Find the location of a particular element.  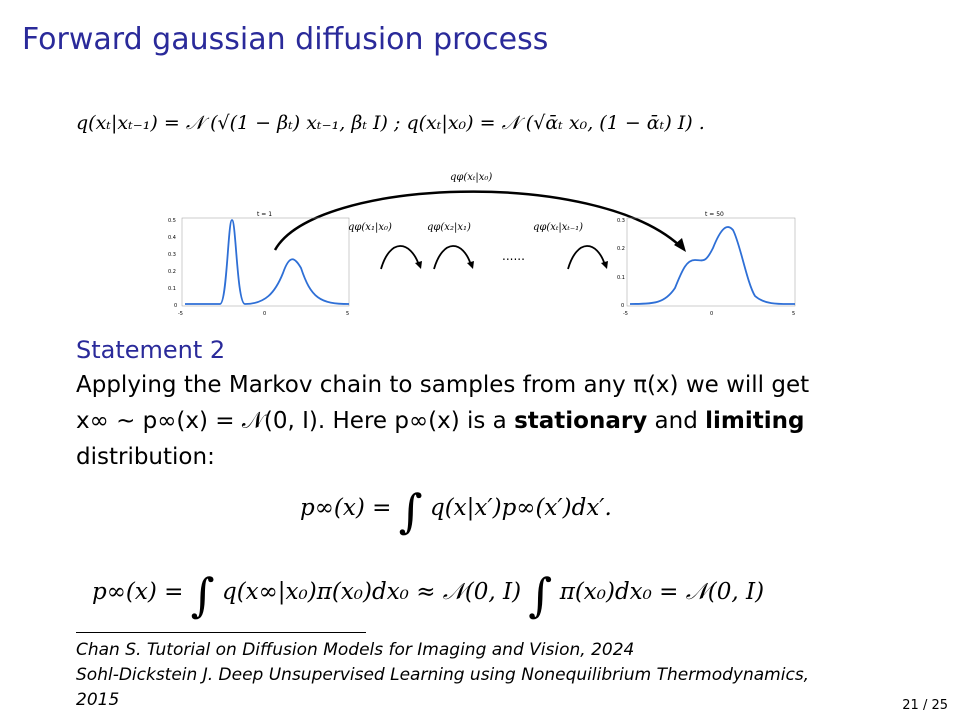

big-arc-arrowhead is located at coordinates (680, 245).